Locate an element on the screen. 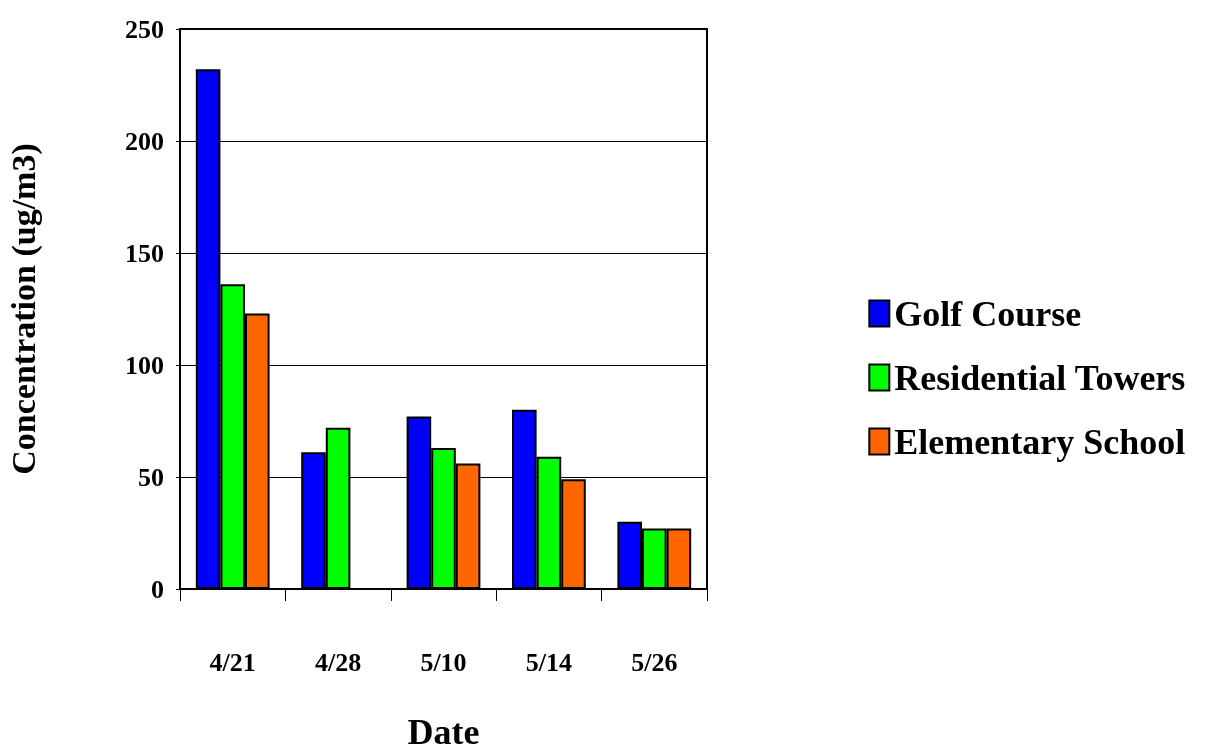 Image resolution: width=1211 pixels, height=755 pixels. x-axis-title: Date is located at coordinates (443, 732).